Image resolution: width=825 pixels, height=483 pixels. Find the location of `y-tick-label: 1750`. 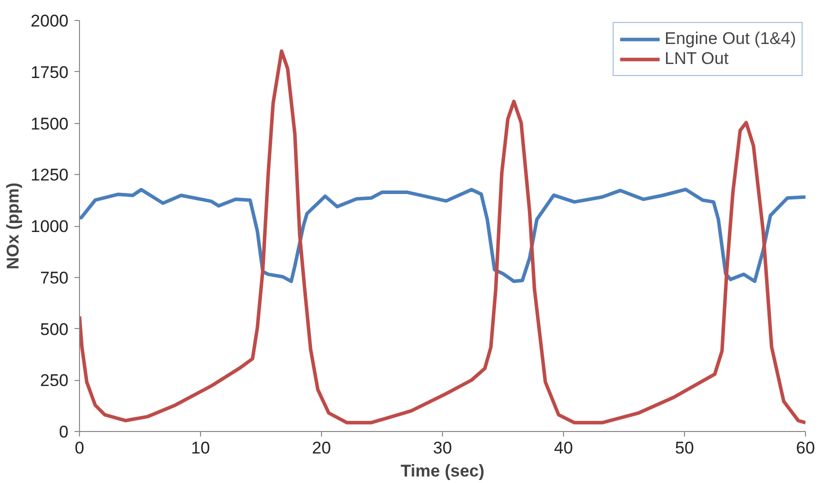

y-tick-label: 1750 is located at coordinates (49, 72).